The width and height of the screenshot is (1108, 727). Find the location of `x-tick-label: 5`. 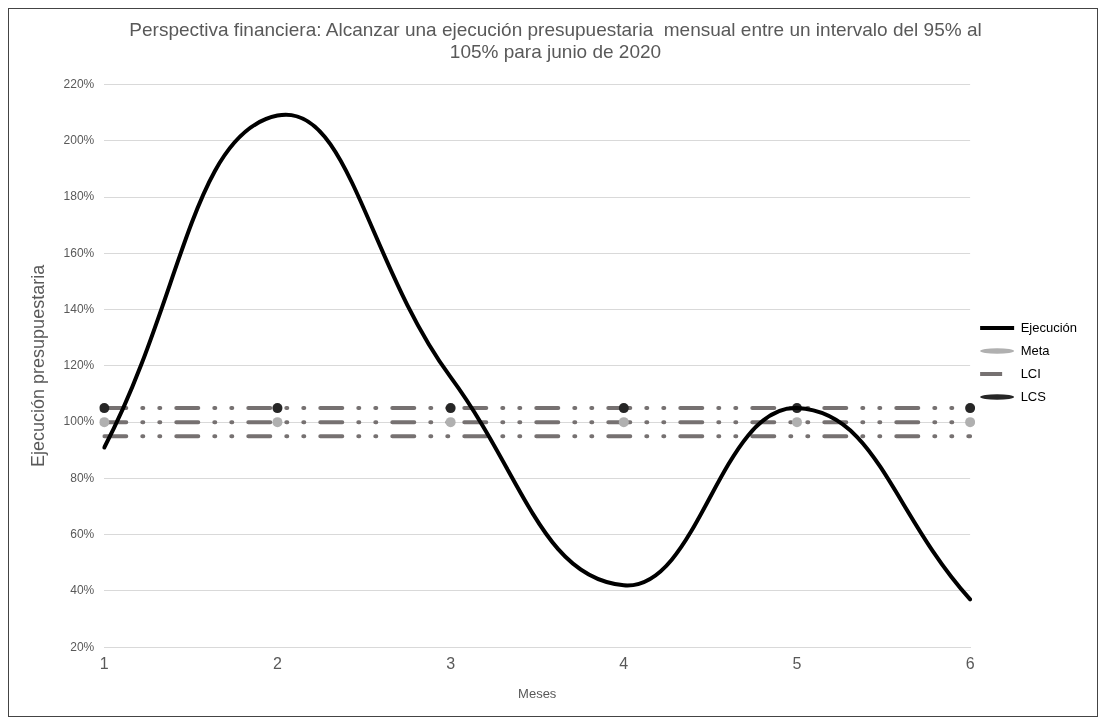

x-tick-label: 5 is located at coordinates (797, 664).